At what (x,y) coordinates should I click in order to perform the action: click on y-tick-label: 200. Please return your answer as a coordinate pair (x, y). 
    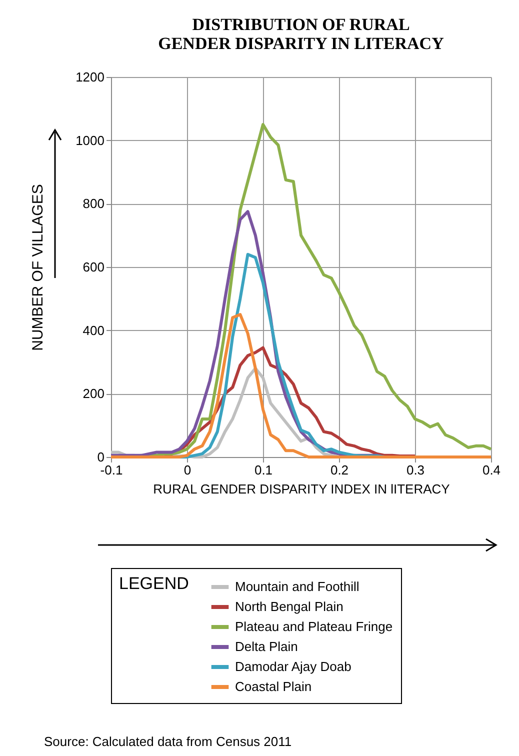
    Looking at the image, I should click on (93, 394).